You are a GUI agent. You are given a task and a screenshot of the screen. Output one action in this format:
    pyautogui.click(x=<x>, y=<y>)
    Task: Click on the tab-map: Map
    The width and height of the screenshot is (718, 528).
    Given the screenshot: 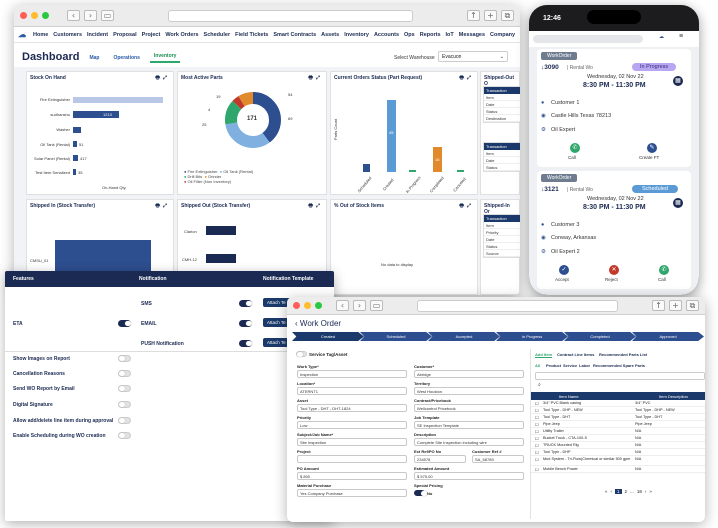 What is the action you would take?
    pyautogui.click(x=94, y=58)
    